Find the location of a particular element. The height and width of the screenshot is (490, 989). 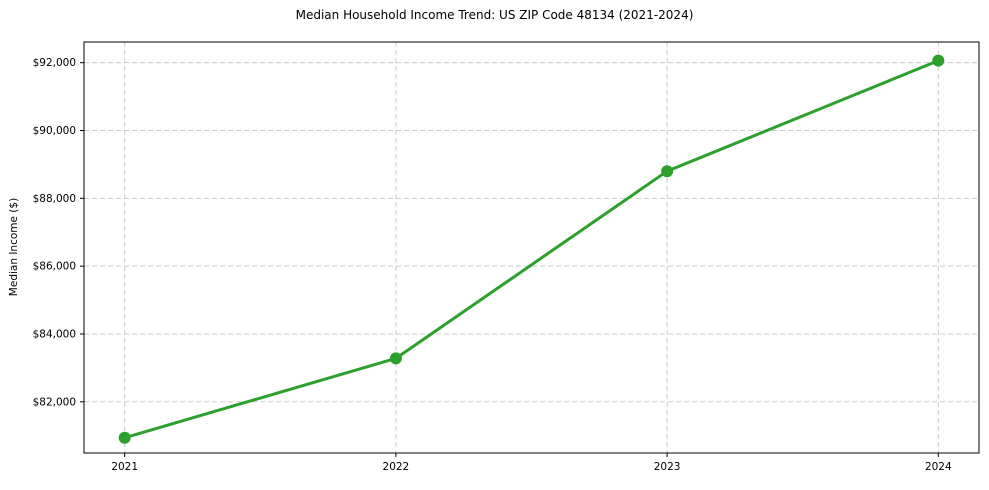

y-tick-label: $90,000 is located at coordinates (54, 131).